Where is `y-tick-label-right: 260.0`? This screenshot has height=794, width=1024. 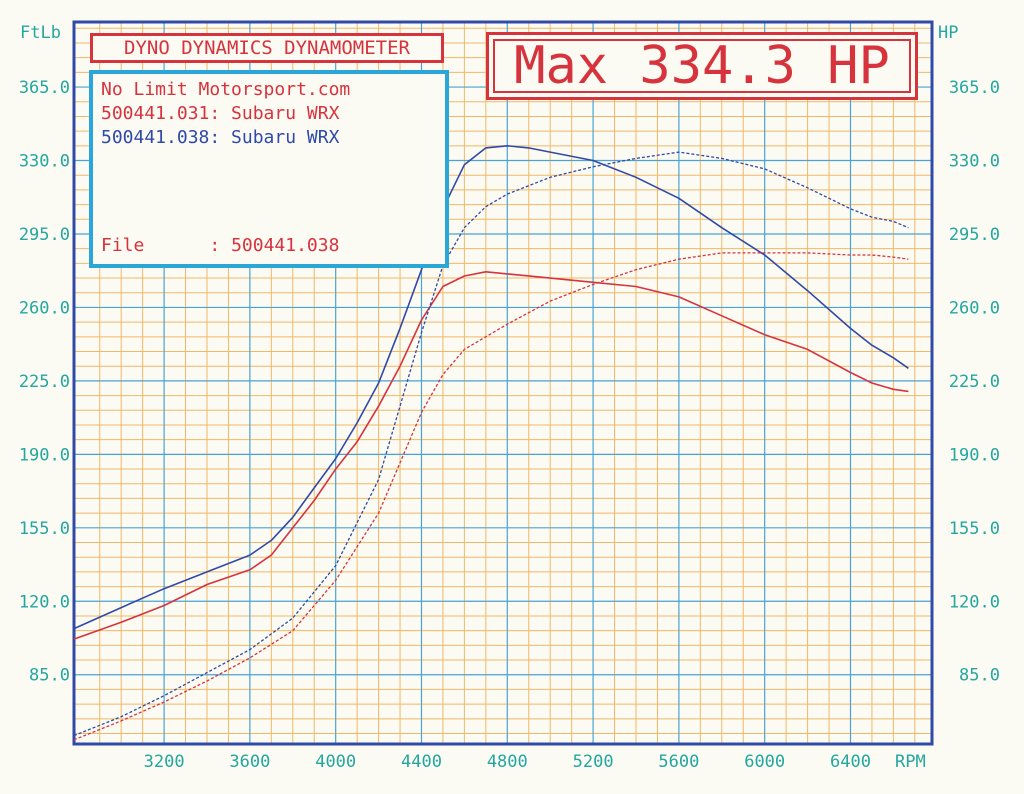
y-tick-label-right: 260.0 is located at coordinates (974, 308).